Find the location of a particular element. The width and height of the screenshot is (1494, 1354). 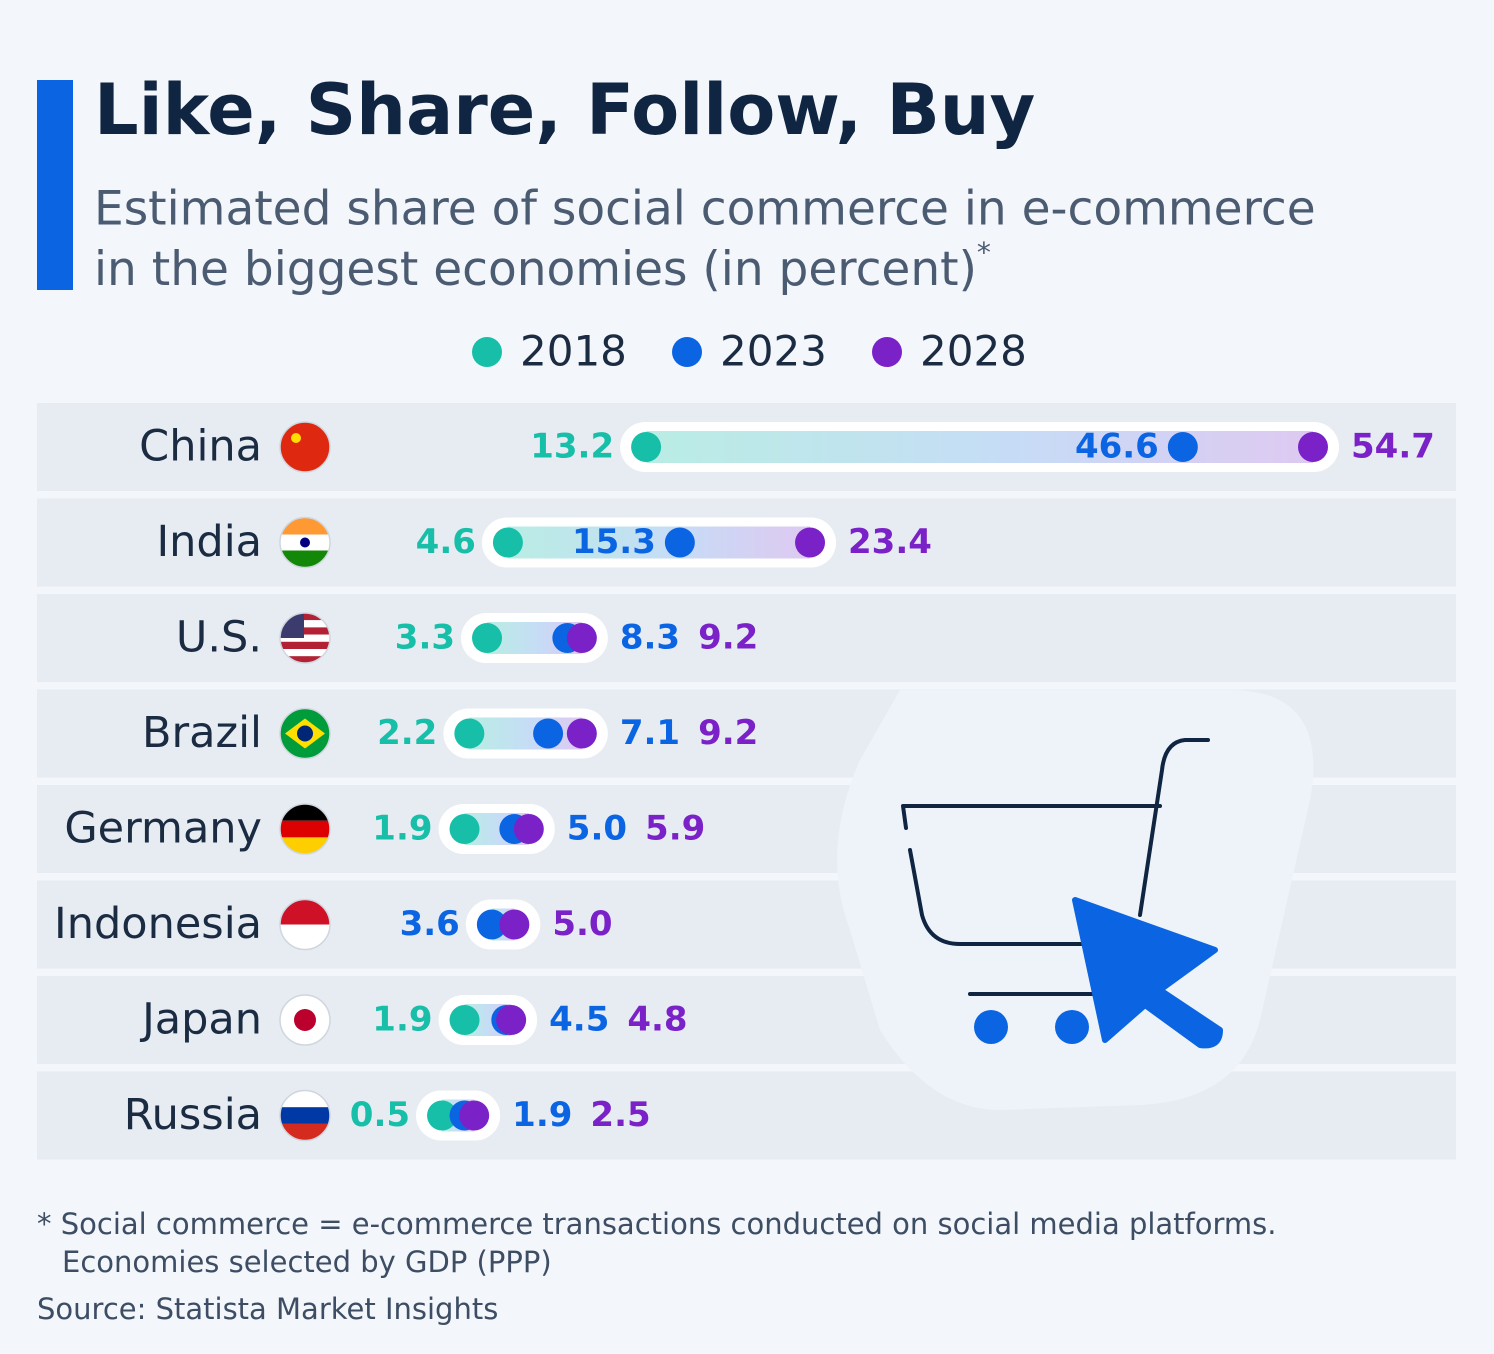

flag-star is located at coordinates (296, 438).